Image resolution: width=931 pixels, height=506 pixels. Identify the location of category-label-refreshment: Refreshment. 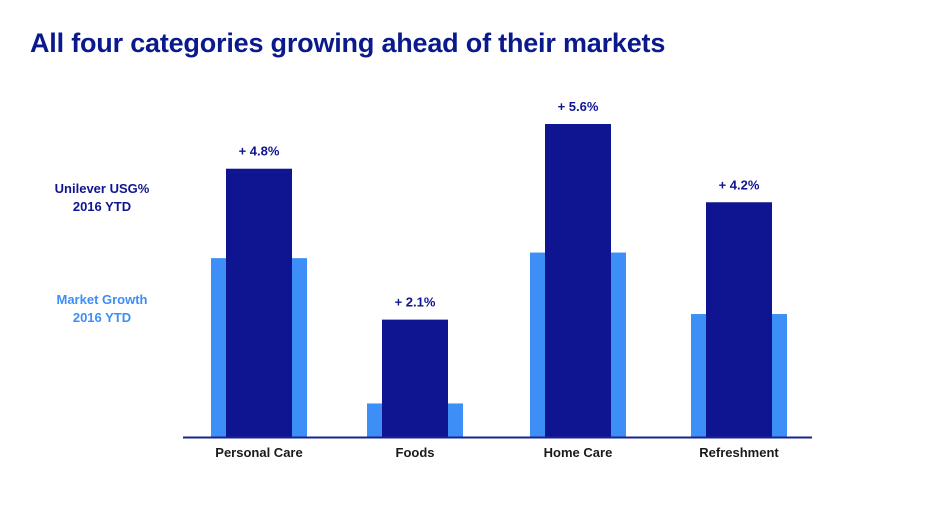
(739, 452).